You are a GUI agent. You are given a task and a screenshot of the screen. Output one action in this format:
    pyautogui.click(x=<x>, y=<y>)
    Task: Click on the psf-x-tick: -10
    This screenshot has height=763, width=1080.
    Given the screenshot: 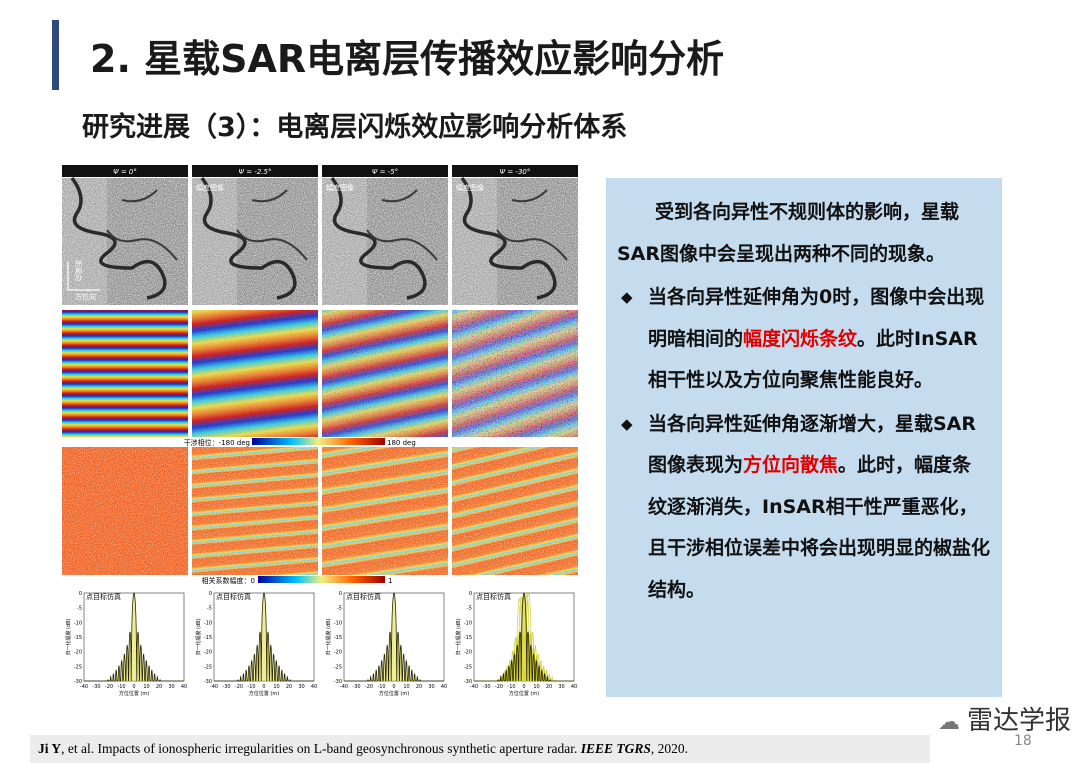 What is the action you would take?
    pyautogui.click(x=121, y=687)
    